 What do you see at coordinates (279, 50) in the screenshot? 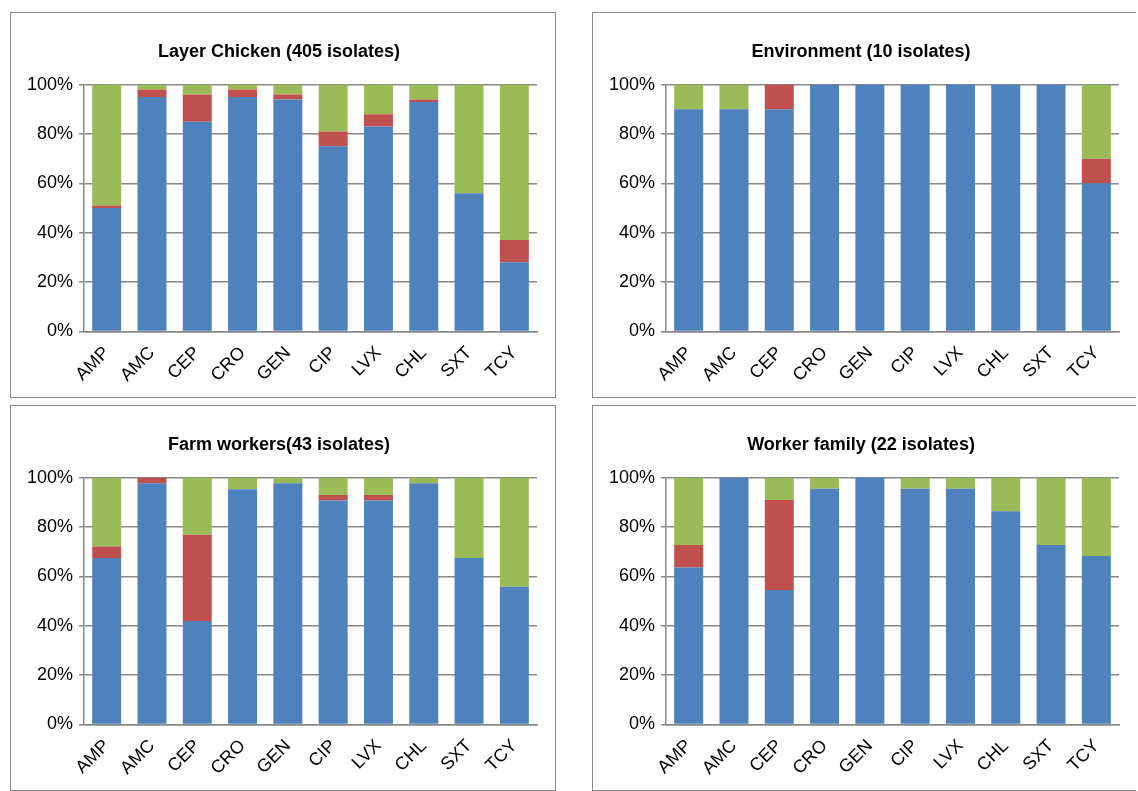
I see `chart-title: Layer Chicken (405 isolates)` at bounding box center [279, 50].